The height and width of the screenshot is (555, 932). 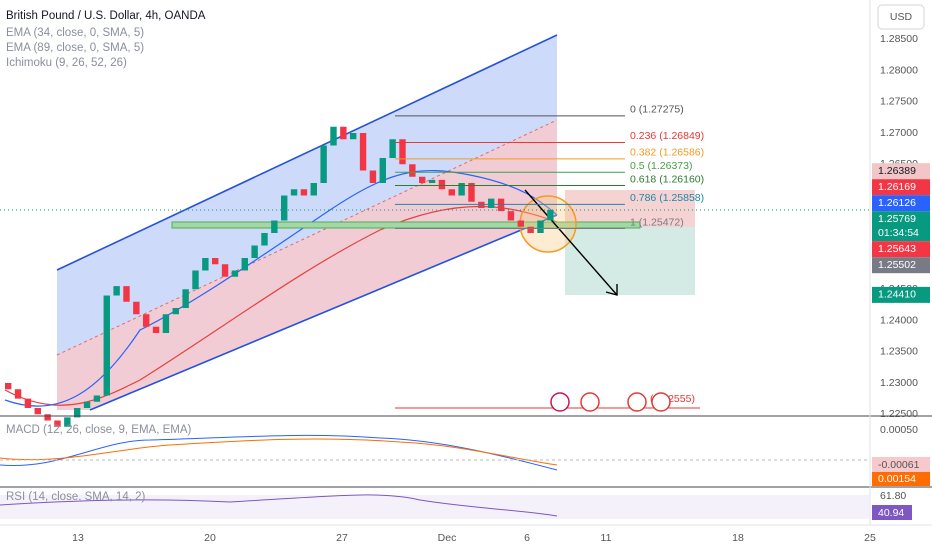 What do you see at coordinates (76, 497) in the screenshot?
I see `rsi-label: RSI (14, close, SMA, 14, 2)` at bounding box center [76, 497].